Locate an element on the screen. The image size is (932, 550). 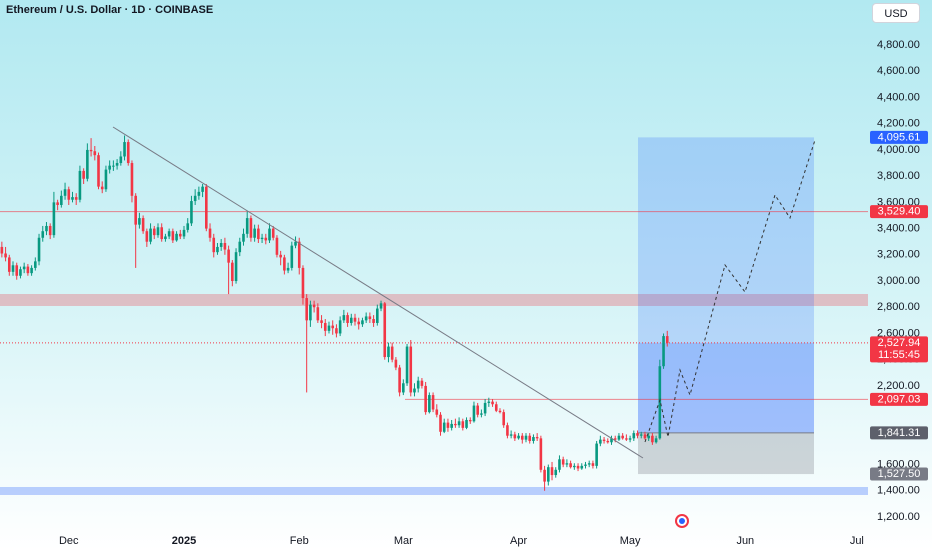
x-tick-label: 2025 is located at coordinates (184, 541).